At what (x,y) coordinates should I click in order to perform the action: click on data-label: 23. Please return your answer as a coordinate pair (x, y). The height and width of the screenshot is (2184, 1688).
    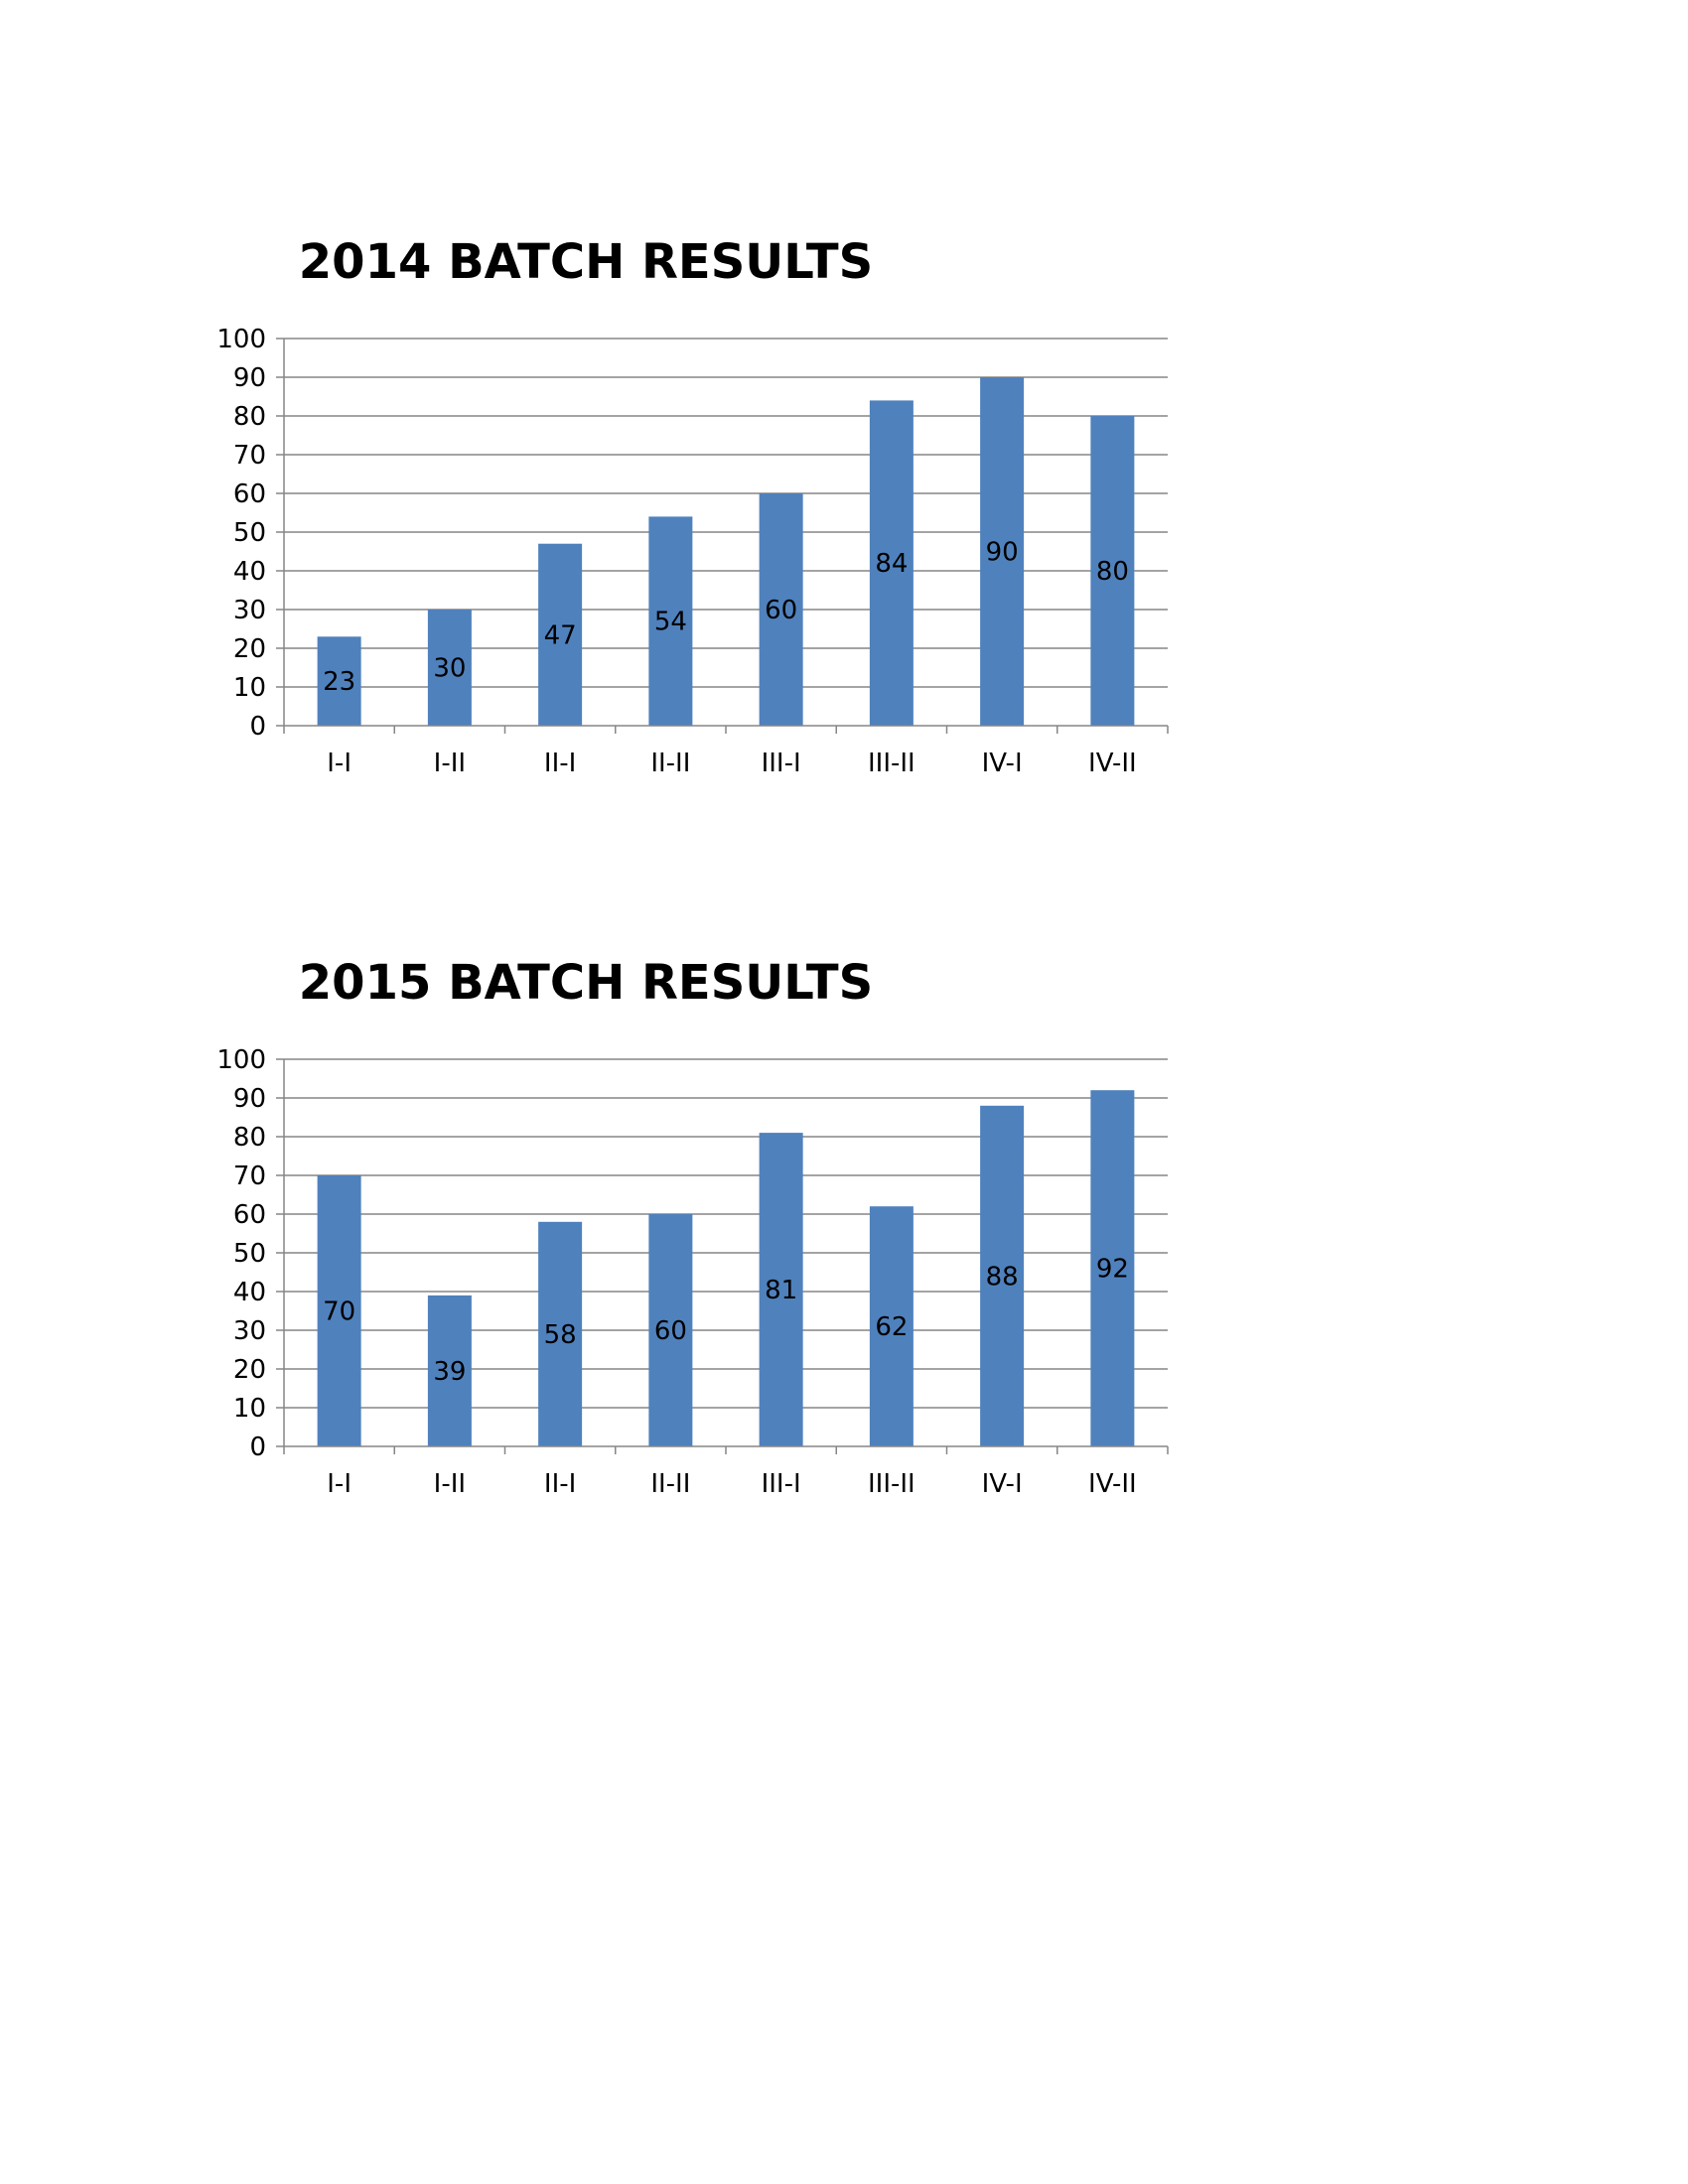
    Looking at the image, I should click on (339, 682).